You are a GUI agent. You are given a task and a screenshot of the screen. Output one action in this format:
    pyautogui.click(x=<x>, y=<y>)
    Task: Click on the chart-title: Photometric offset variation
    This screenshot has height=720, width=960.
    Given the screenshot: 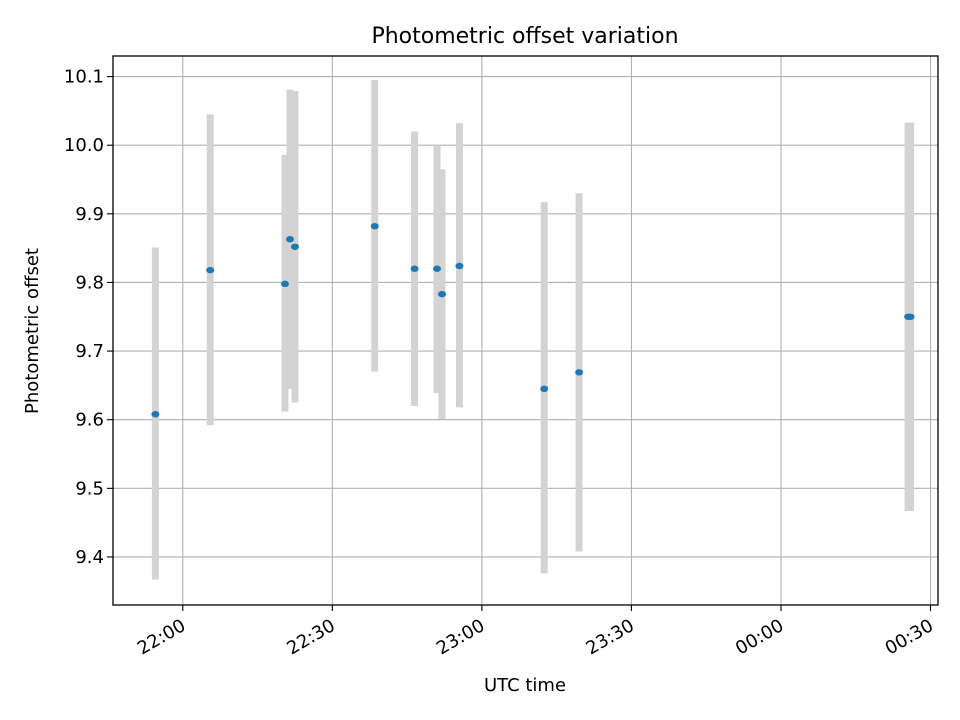 What is the action you would take?
    pyautogui.click(x=524, y=36)
    